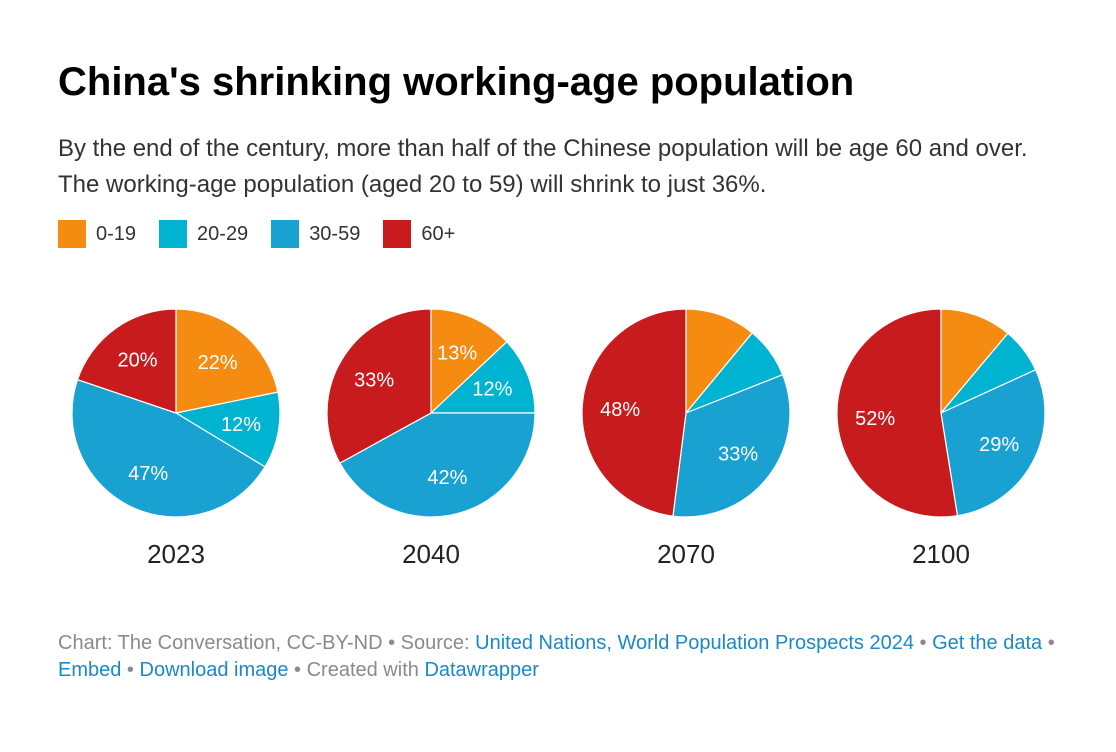 This screenshot has width=1116, height=752. I want to click on slice-label-2040-20-29: 12%, so click(492, 390).